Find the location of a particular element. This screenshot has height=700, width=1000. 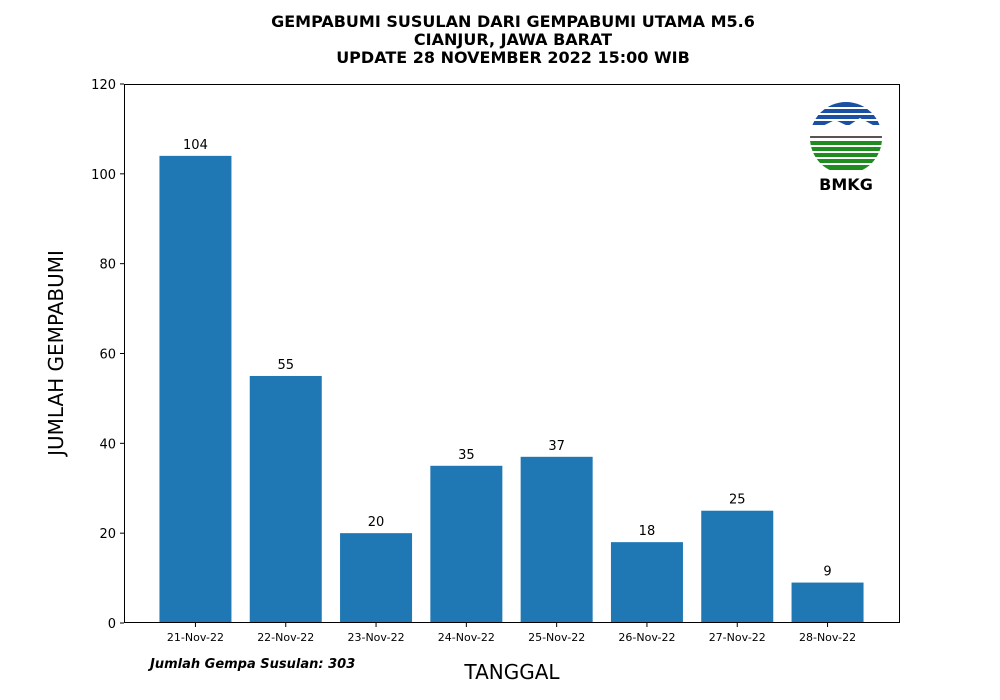

bar-value-label: 55 is located at coordinates (285, 365).